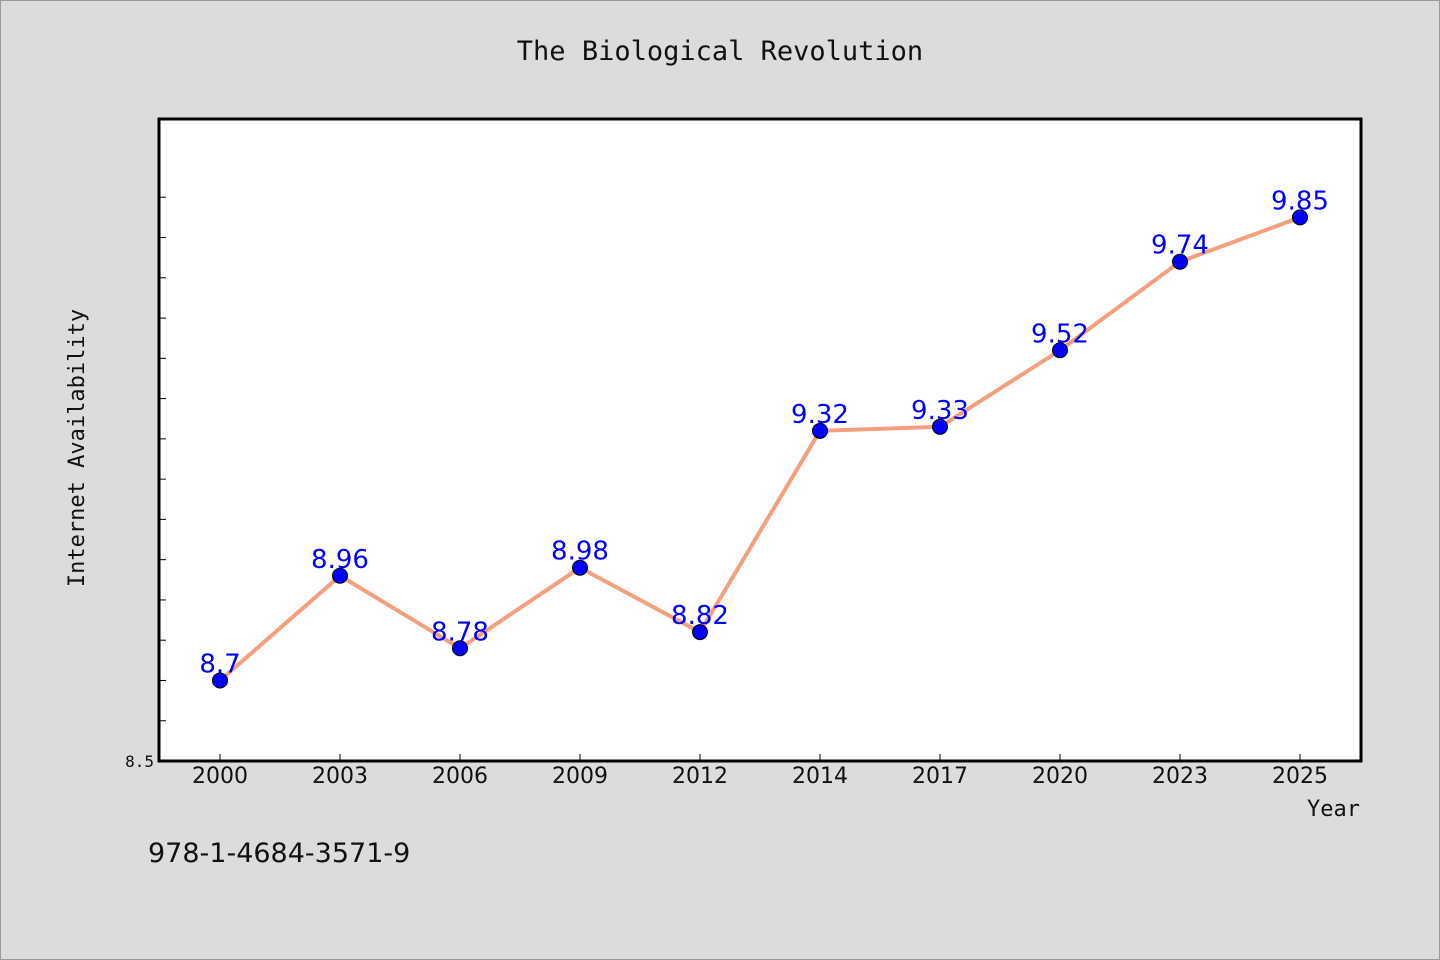  What do you see at coordinates (1180, 776) in the screenshot?
I see `x-tick-label: 2023` at bounding box center [1180, 776].